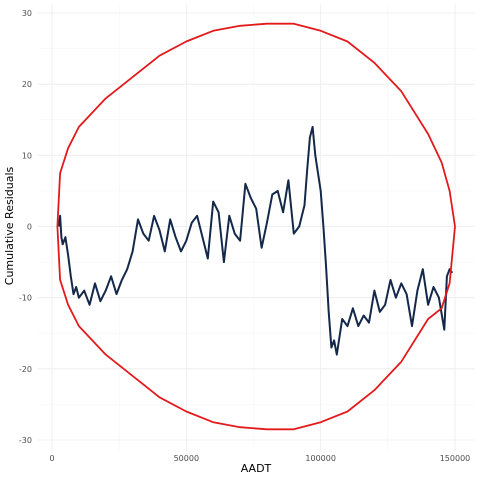  I want to click on y-tick-label: -20, so click(25, 369).